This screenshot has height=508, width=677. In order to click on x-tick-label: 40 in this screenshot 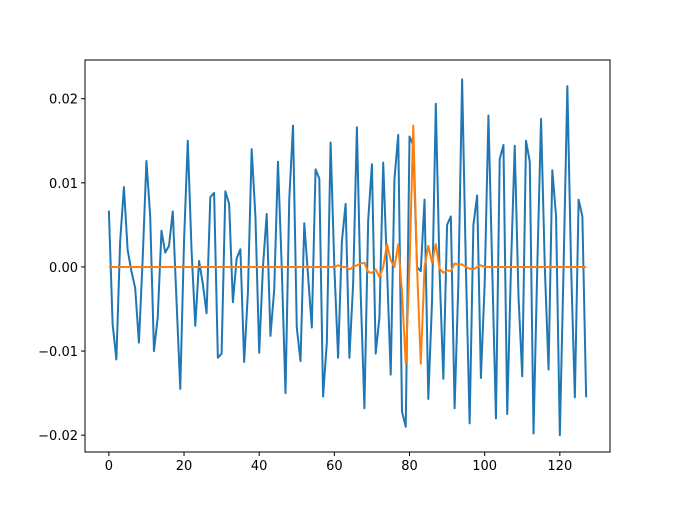, I will do `click(259, 466)`.